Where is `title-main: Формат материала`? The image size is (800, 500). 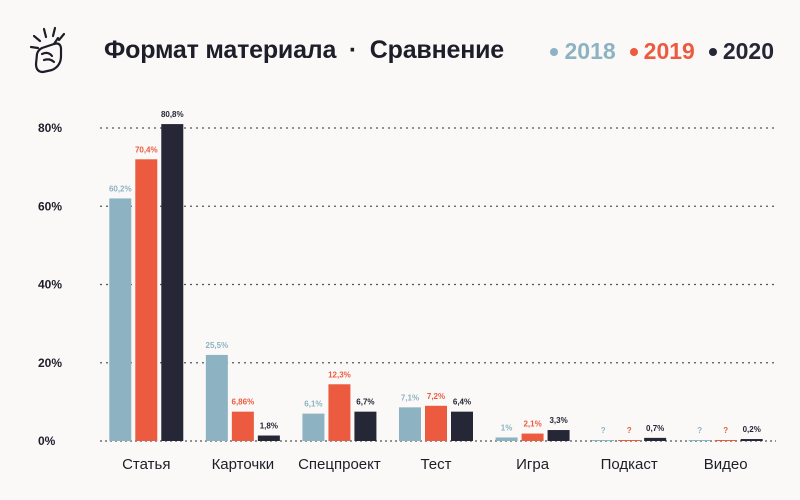
title-main: Формат материала is located at coordinates (220, 50).